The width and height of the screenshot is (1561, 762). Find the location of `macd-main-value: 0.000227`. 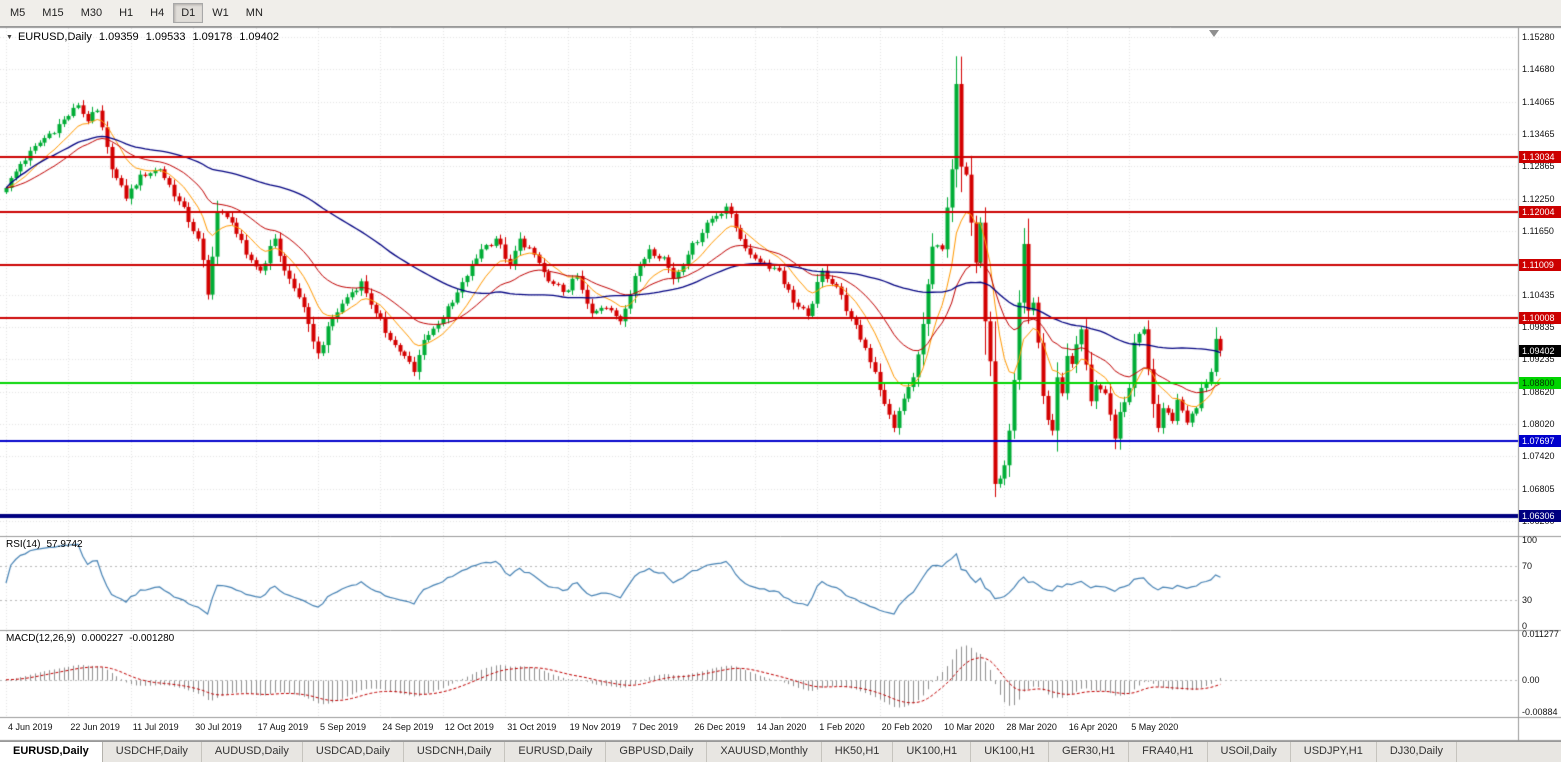

macd-main-value: 0.000227 is located at coordinates (102, 638).